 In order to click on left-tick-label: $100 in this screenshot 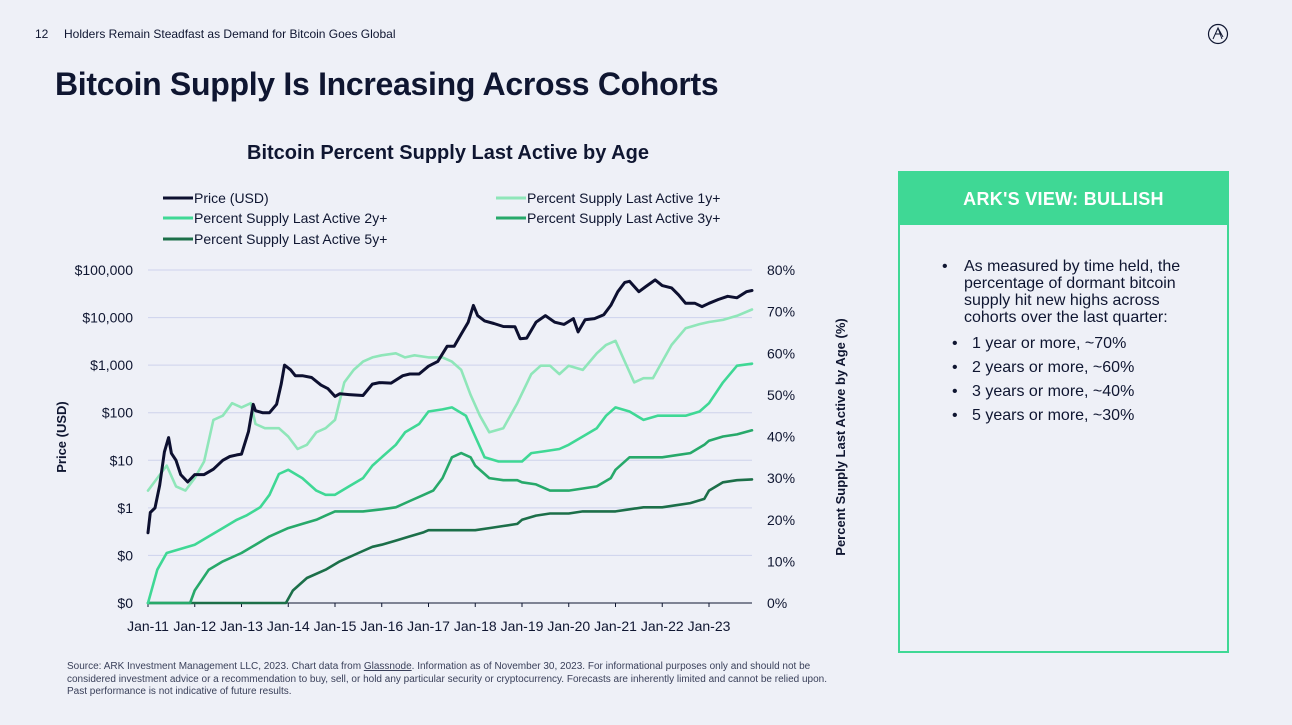, I will do `click(117, 413)`.